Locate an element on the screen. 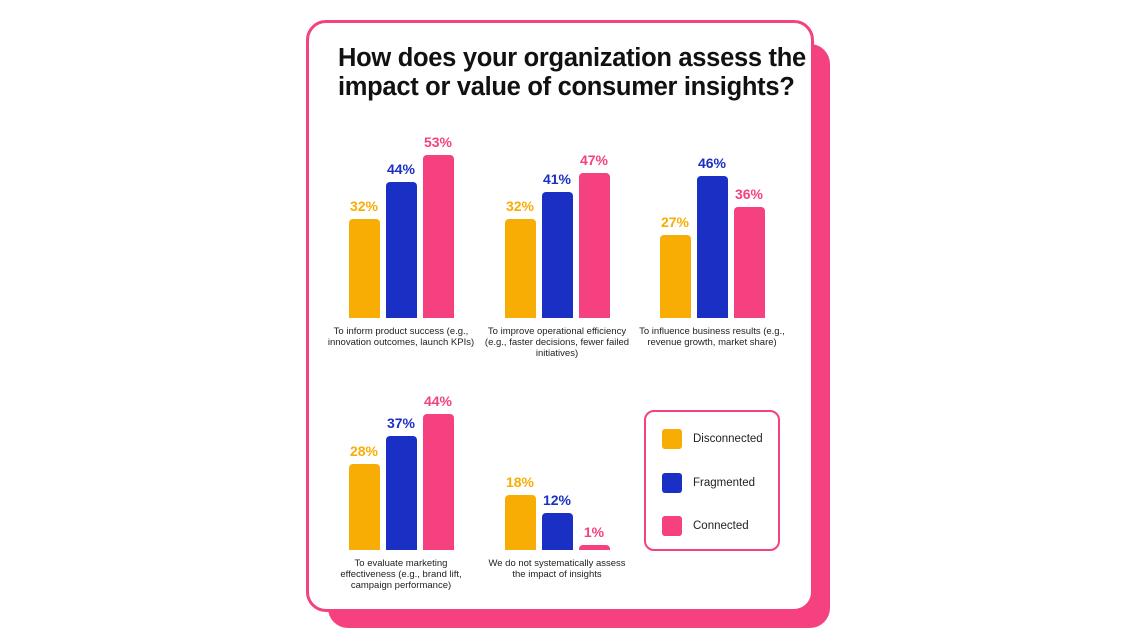  data-label: 27% is located at coordinates (675, 221).